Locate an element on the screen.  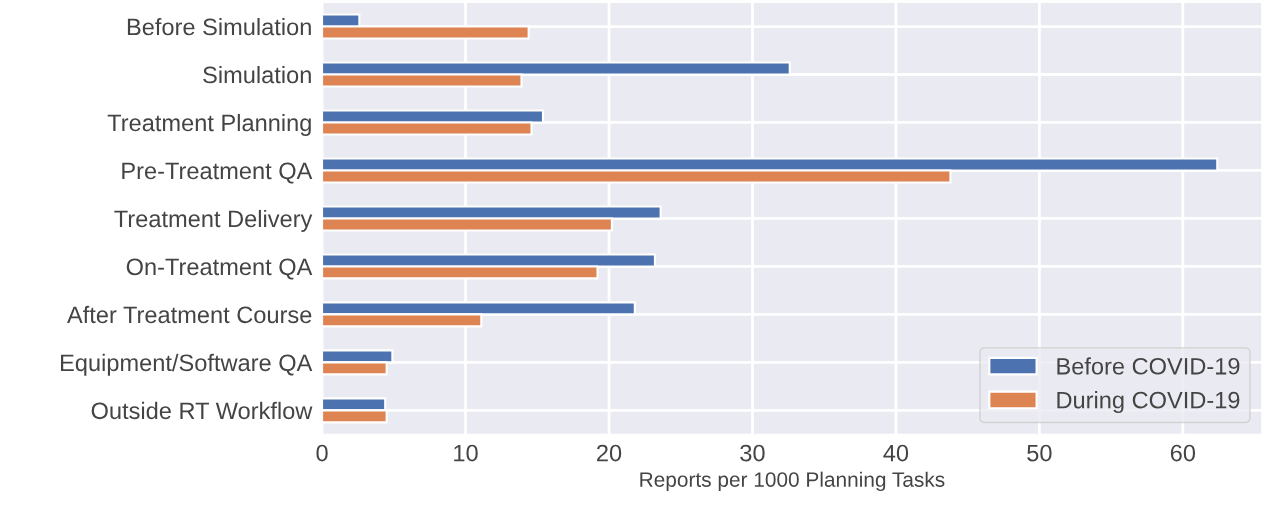
y-tick-label: On-Treatment QA is located at coordinates (219, 269).